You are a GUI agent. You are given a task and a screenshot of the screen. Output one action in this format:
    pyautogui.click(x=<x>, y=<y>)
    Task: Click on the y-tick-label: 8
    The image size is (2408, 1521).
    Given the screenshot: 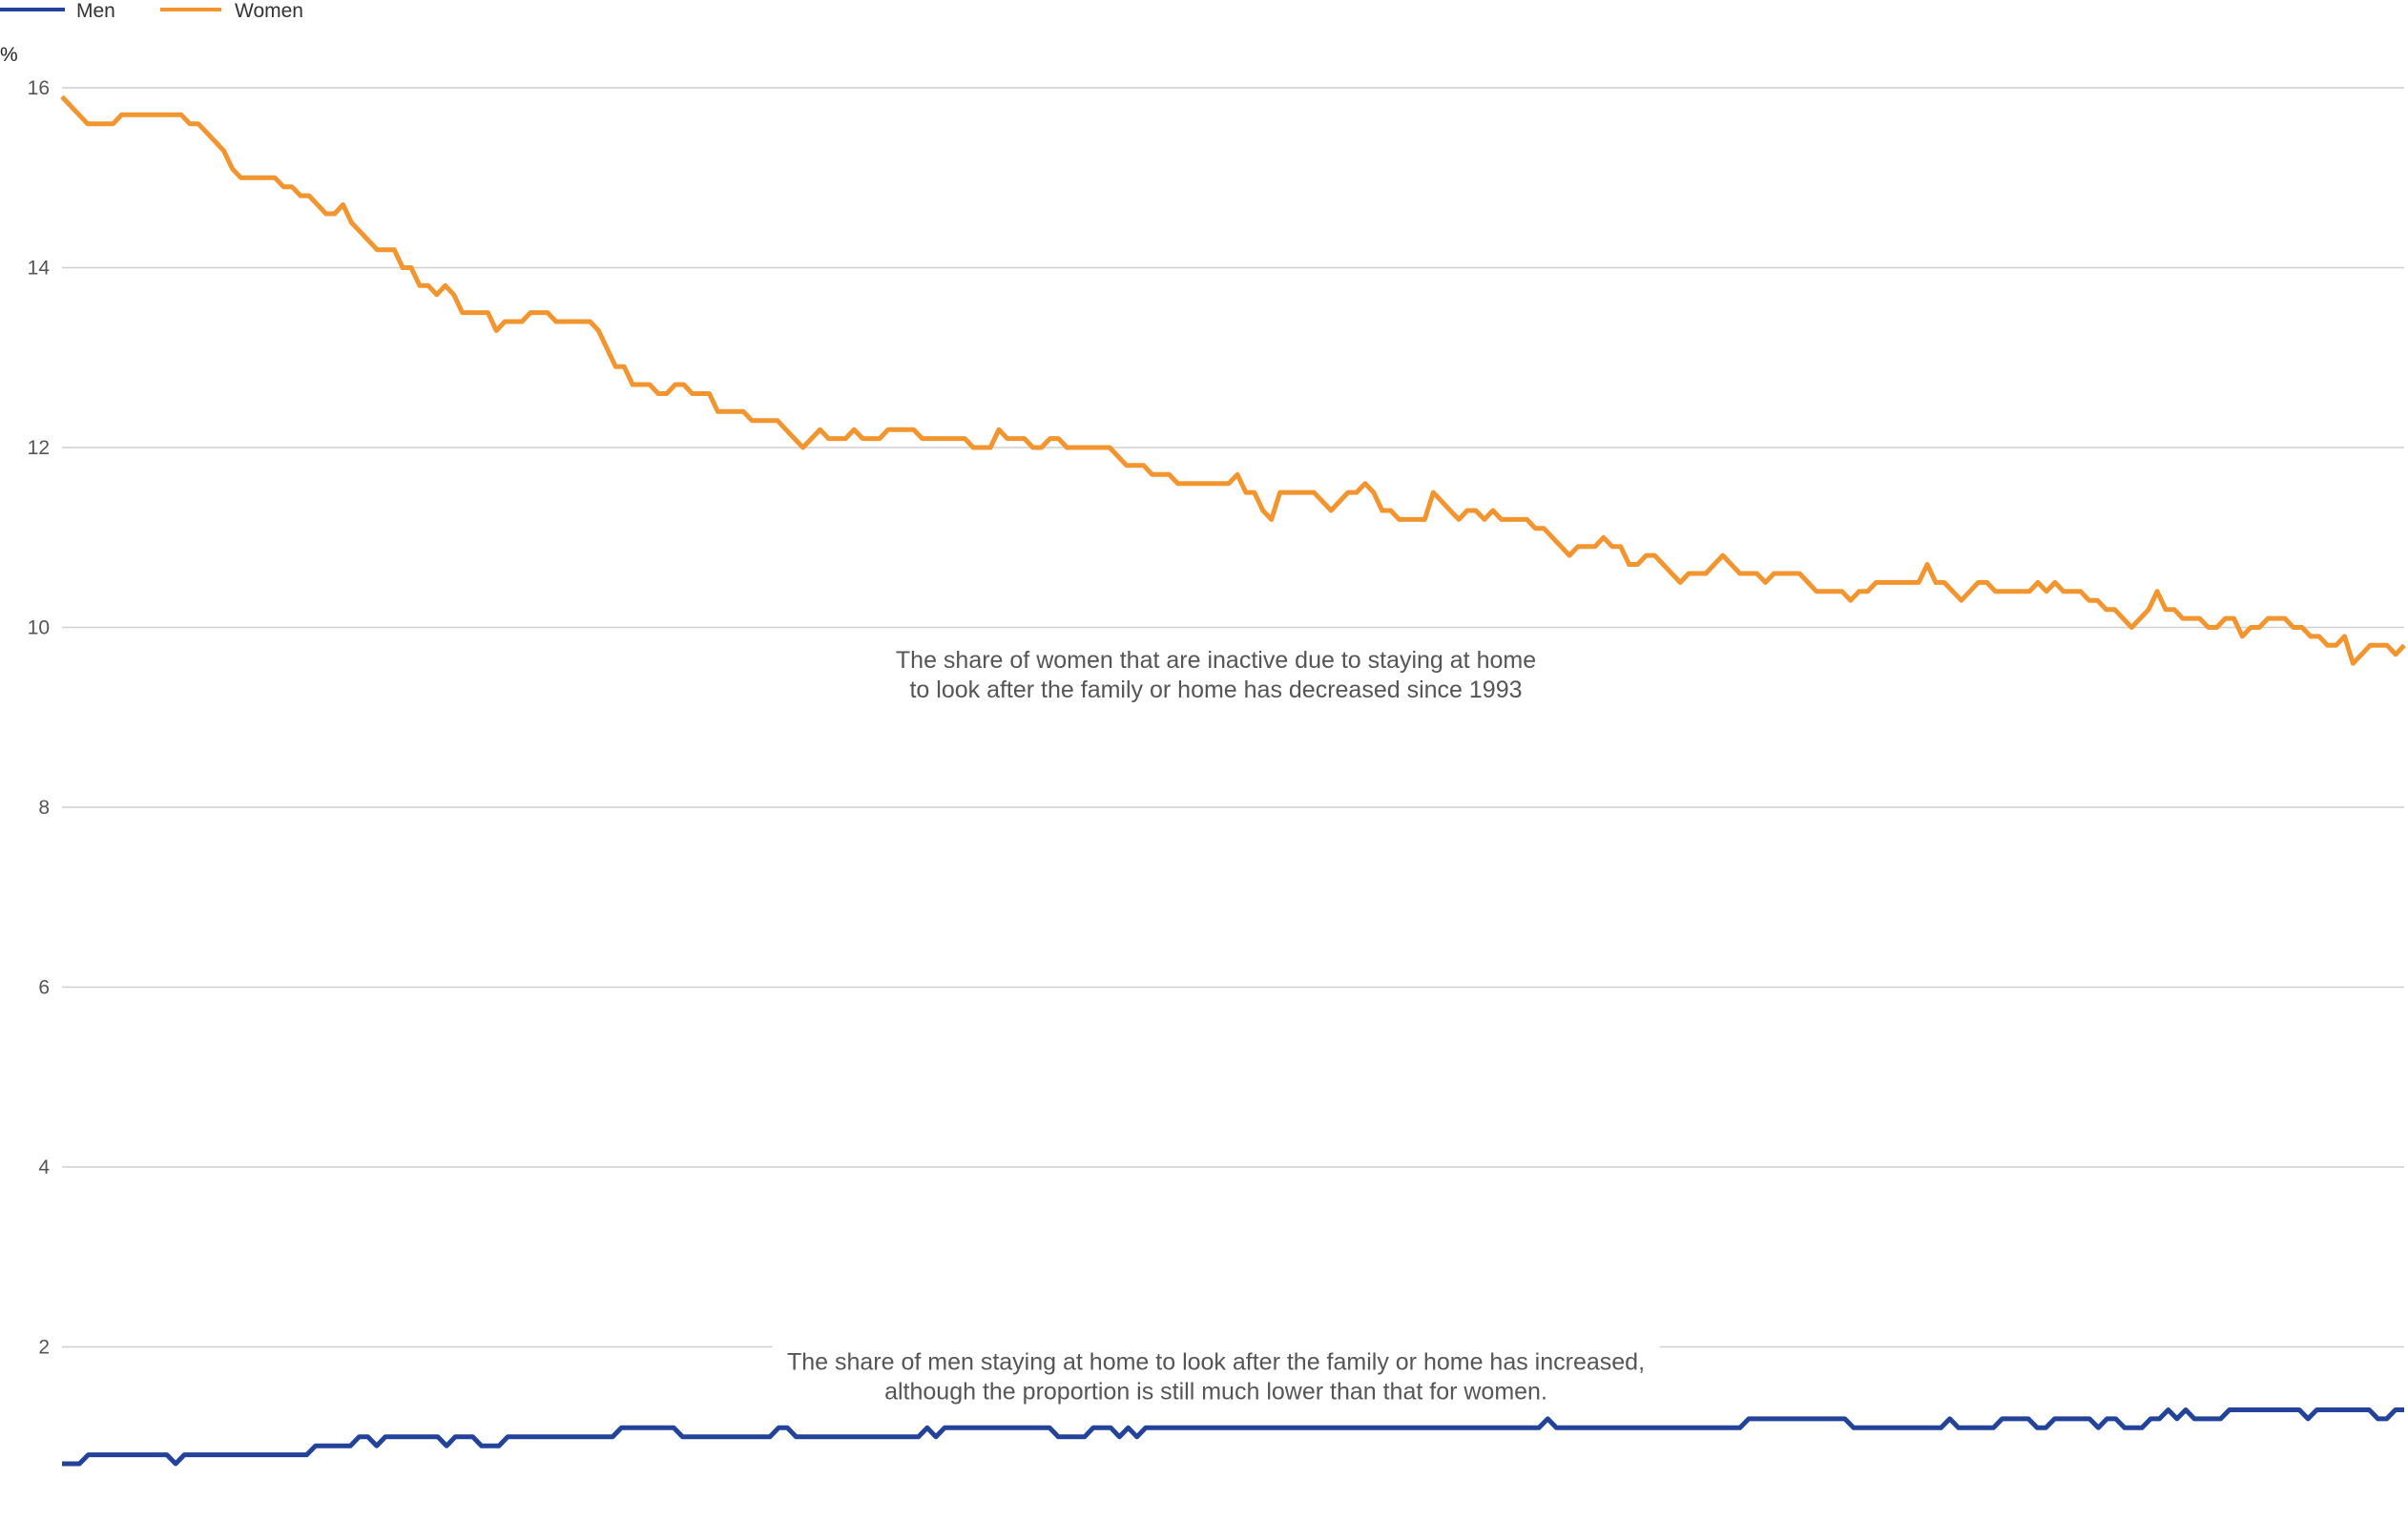 What is the action you would take?
    pyautogui.click(x=44, y=808)
    